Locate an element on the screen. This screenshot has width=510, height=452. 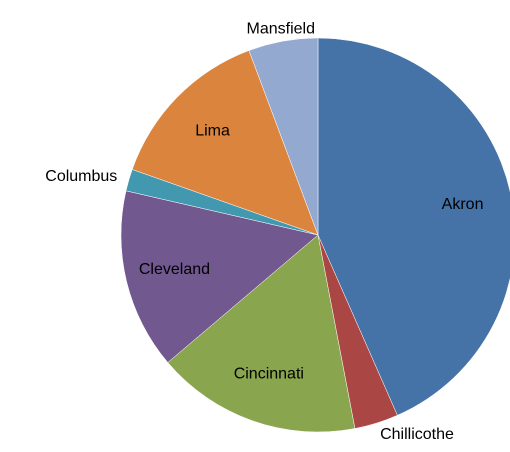
slice-label: Akron is located at coordinates (463, 204).